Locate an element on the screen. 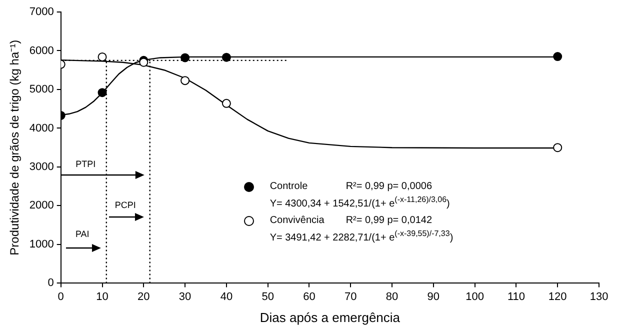 The height and width of the screenshot is (336, 619). x-axis-title: Dias após a emergência is located at coordinates (330, 317).